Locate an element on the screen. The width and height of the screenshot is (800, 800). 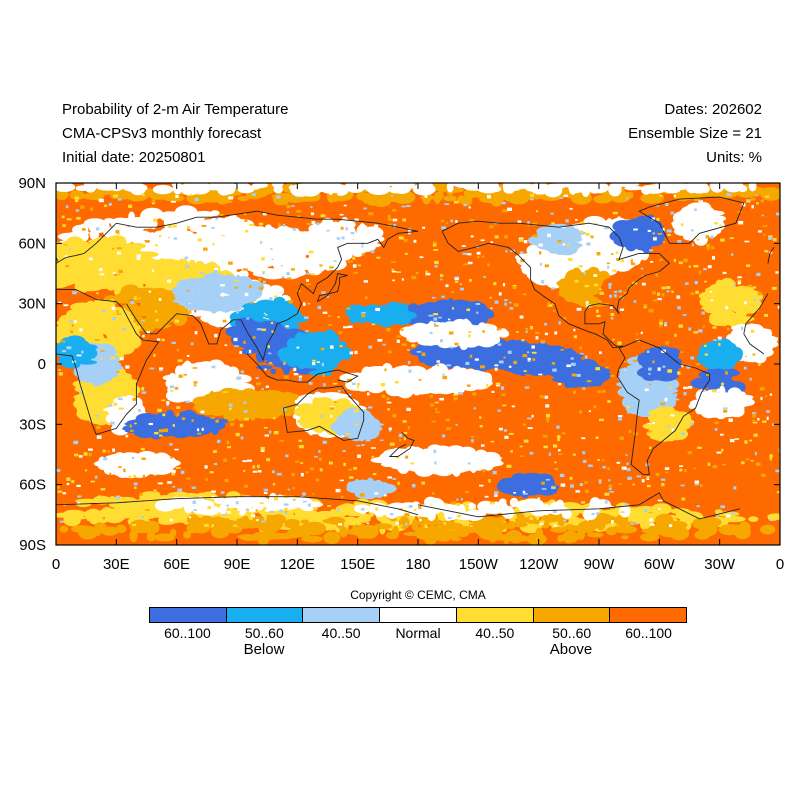
lon-tick-label: 30W is located at coordinates (720, 564).